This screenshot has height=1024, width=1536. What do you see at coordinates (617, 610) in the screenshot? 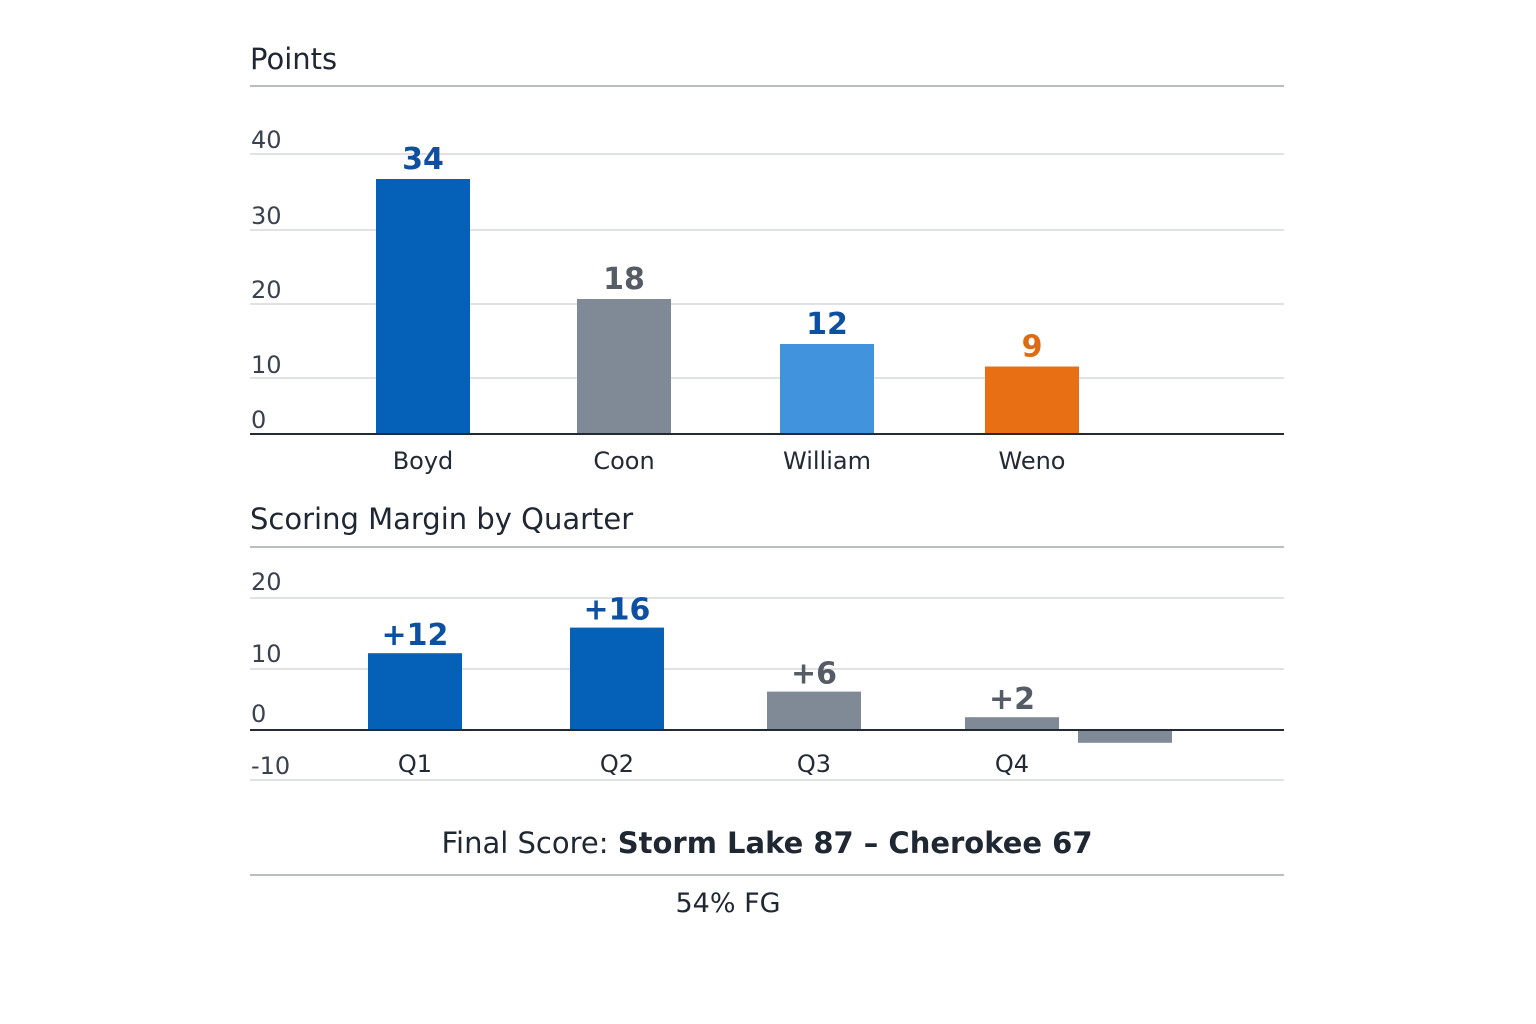
I see `margin-data-label: +16` at bounding box center [617, 610].